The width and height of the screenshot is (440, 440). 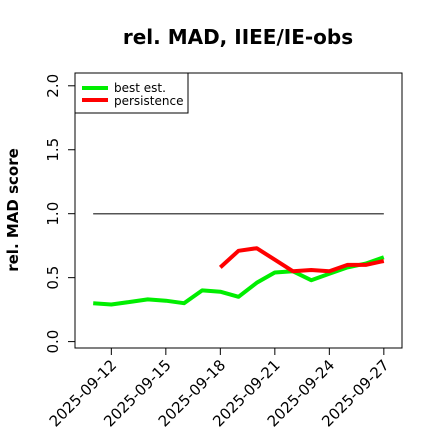 I want to click on series-line-persistence, so click(x=301, y=260).